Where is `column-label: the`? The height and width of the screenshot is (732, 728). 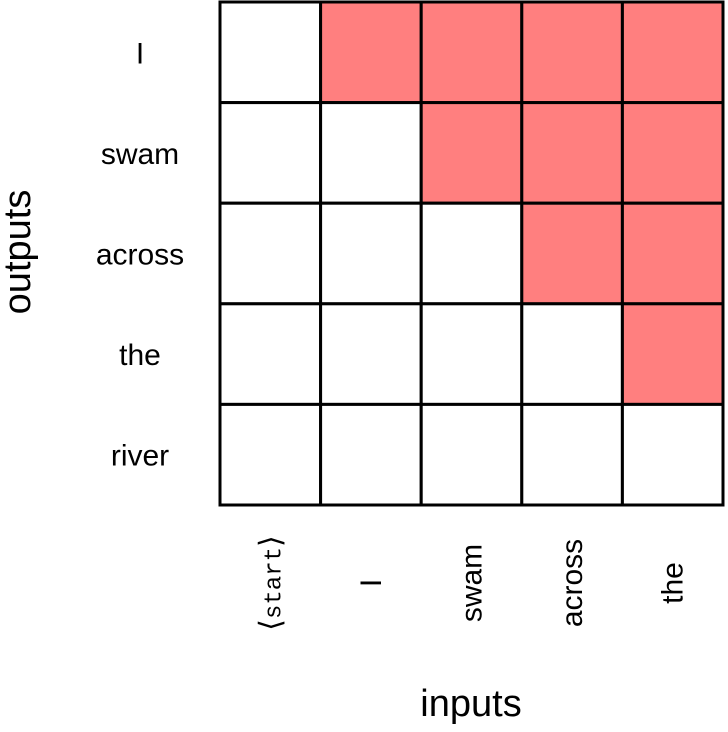
column-label: the is located at coordinates (673, 583).